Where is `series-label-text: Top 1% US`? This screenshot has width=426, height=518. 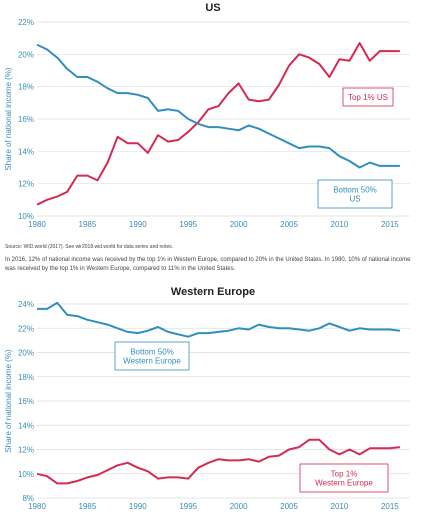
series-label-text: Top 1% US is located at coordinates (368, 97).